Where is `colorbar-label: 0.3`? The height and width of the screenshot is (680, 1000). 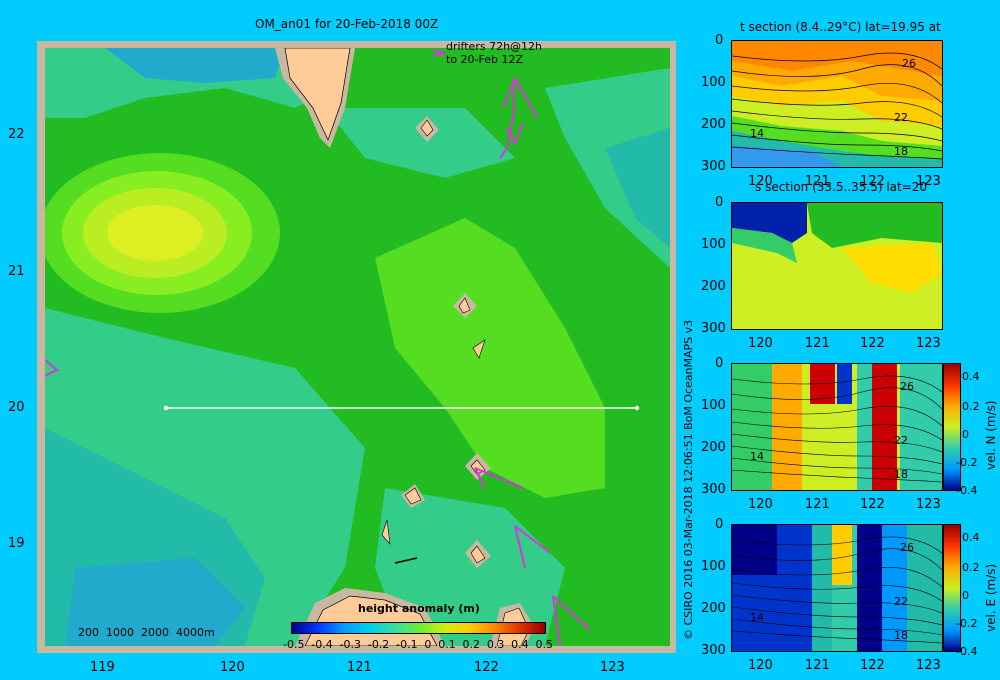 colorbar-label: 0.3 is located at coordinates (495, 644).